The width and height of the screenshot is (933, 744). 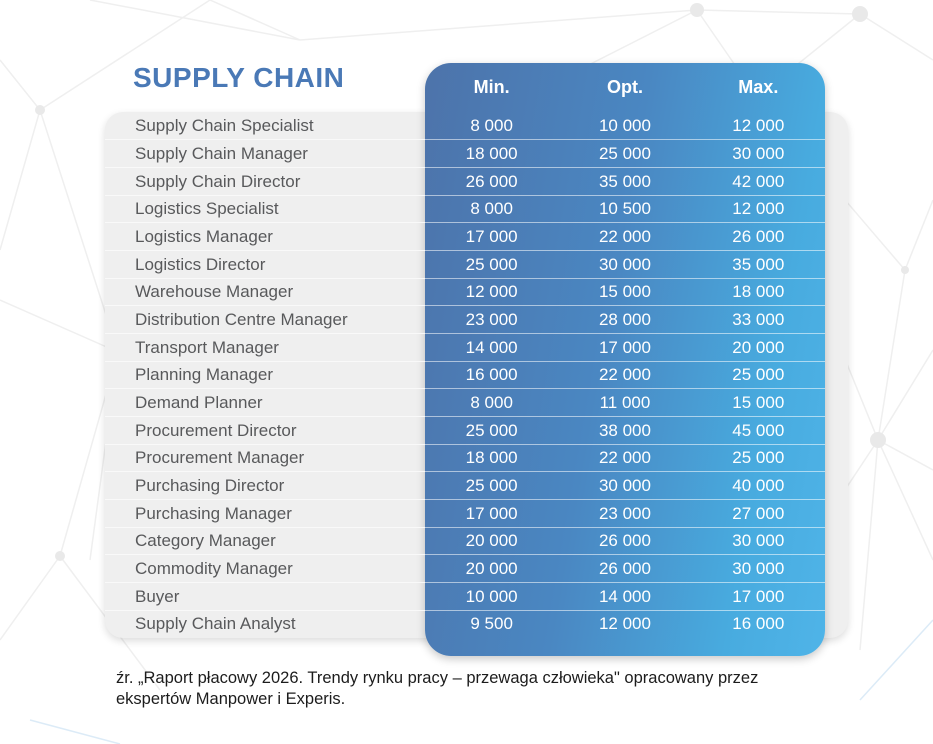 What do you see at coordinates (625, 596) in the screenshot?
I see `opt-value-cell: 14 000` at bounding box center [625, 596].